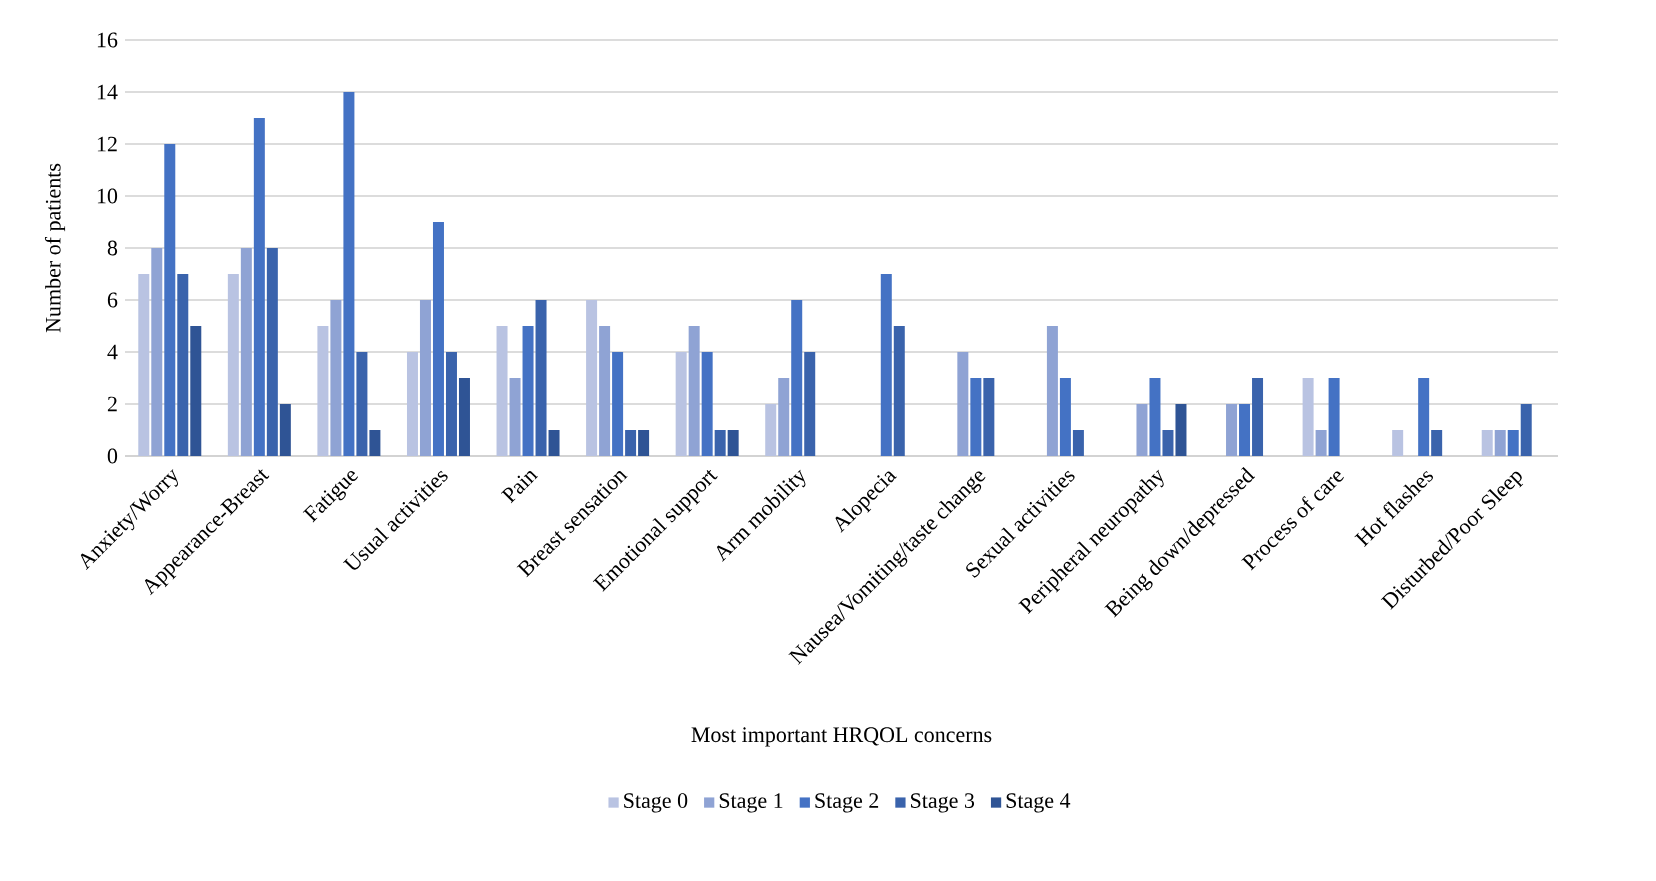 This screenshot has height=881, width=1656. I want to click on y-tick-label: 6, so click(112, 300).